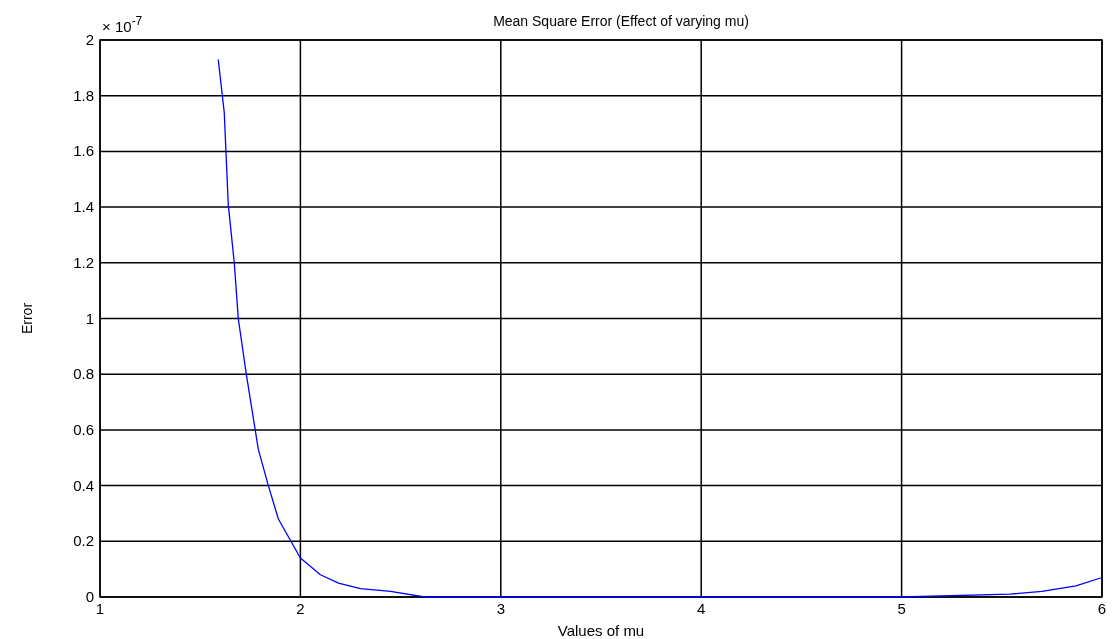 The image size is (1112, 639). I want to click on y-tick-label: 0.4, so click(83, 485).